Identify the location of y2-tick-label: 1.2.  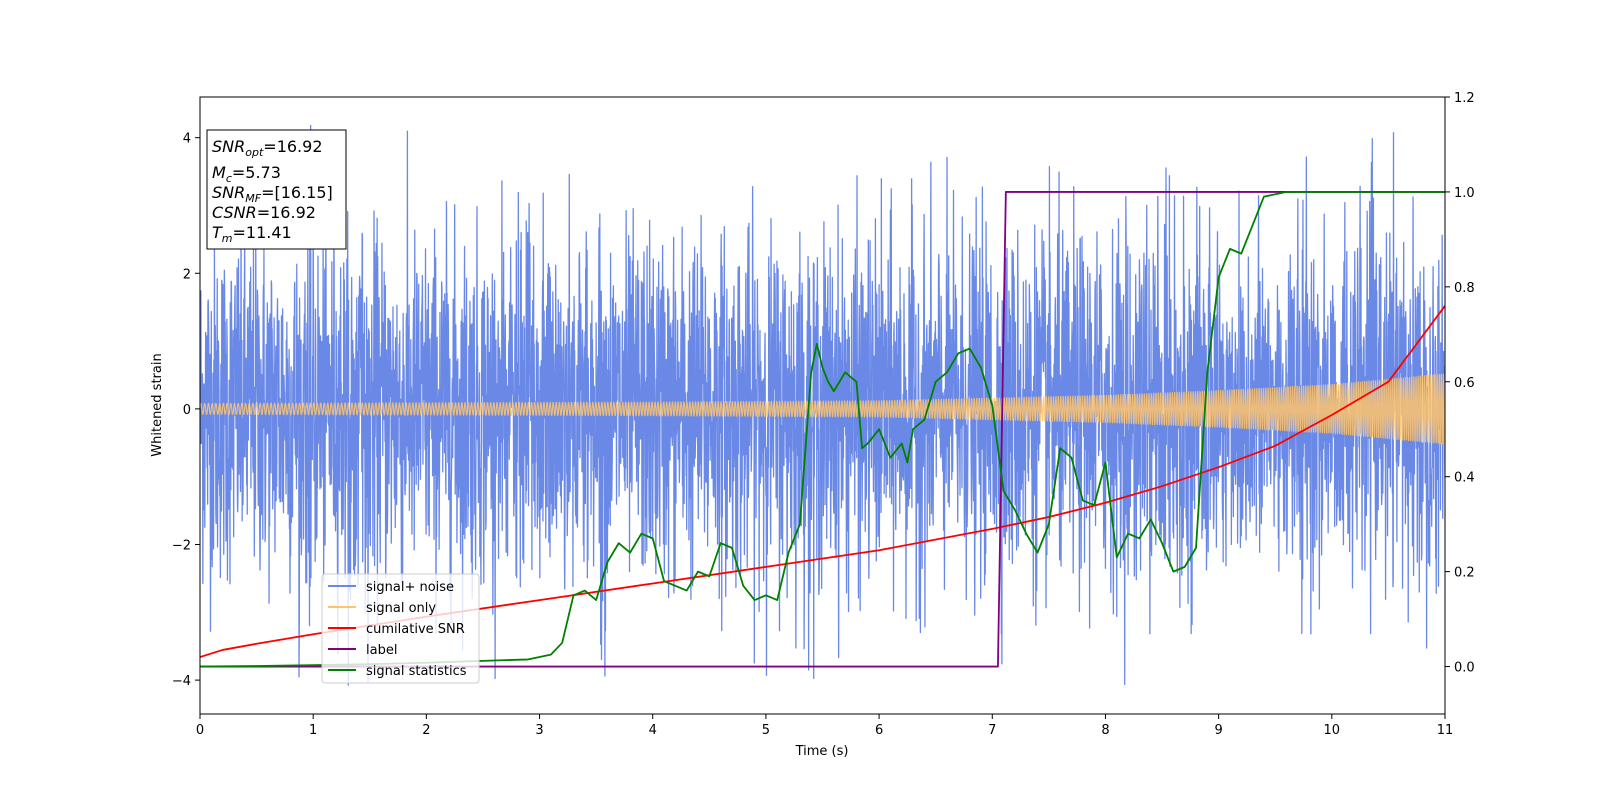
(1464, 98).